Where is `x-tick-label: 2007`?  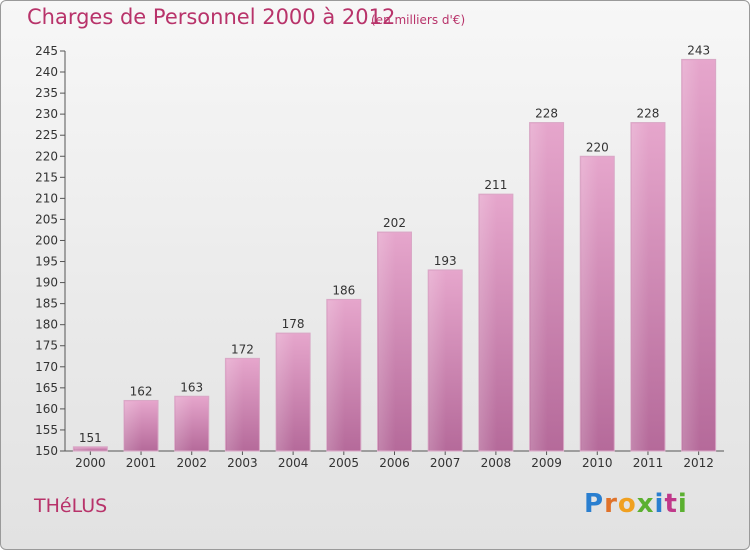 x-tick-label: 2007 is located at coordinates (445, 463).